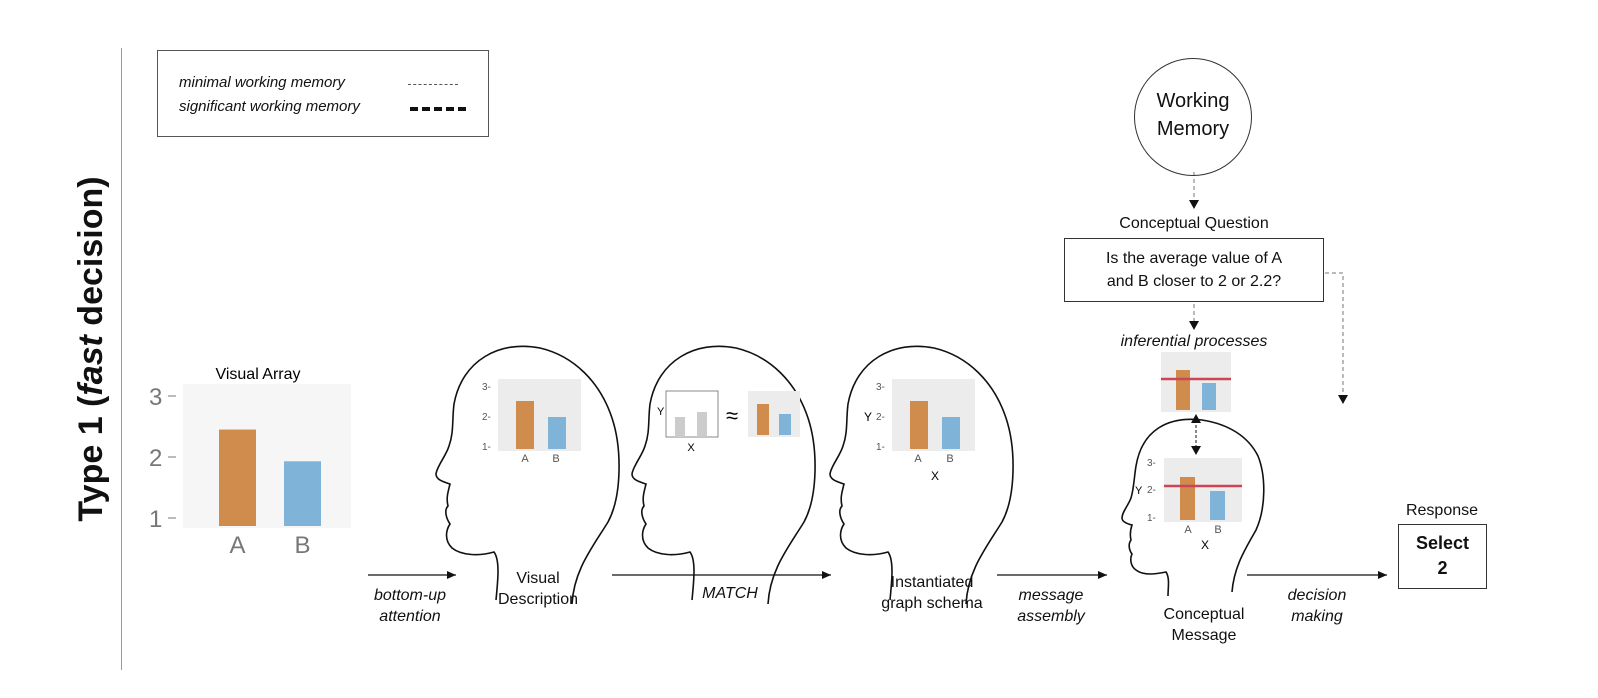 The width and height of the screenshot is (1598, 698). What do you see at coordinates (949, 459) in the screenshot?
I see `mini-chart-3-cat-b: B` at bounding box center [949, 459].